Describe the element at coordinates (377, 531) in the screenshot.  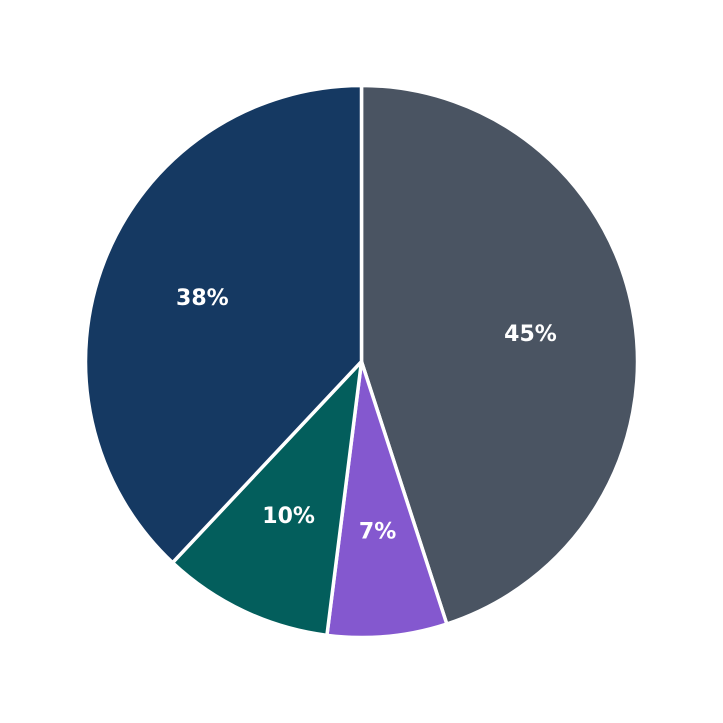
I see `pie-slice-label: 7%` at that location.